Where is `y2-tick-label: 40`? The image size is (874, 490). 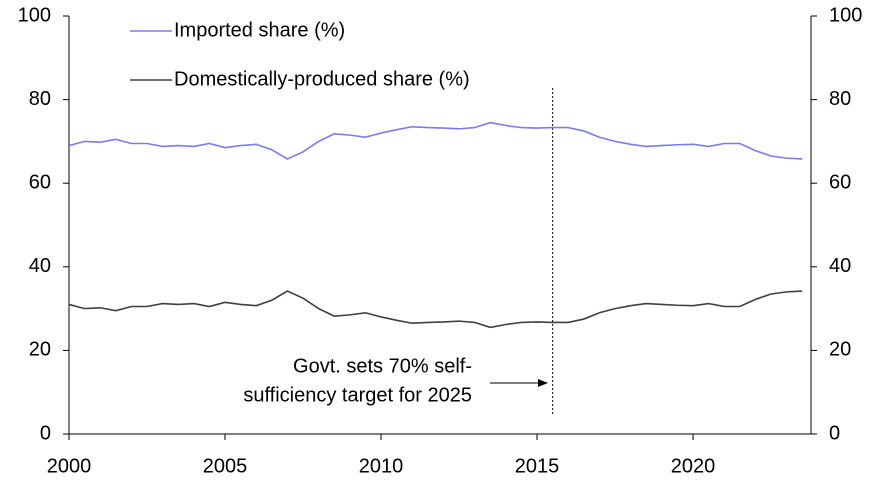
y2-tick-label: 40 is located at coordinates (840, 266).